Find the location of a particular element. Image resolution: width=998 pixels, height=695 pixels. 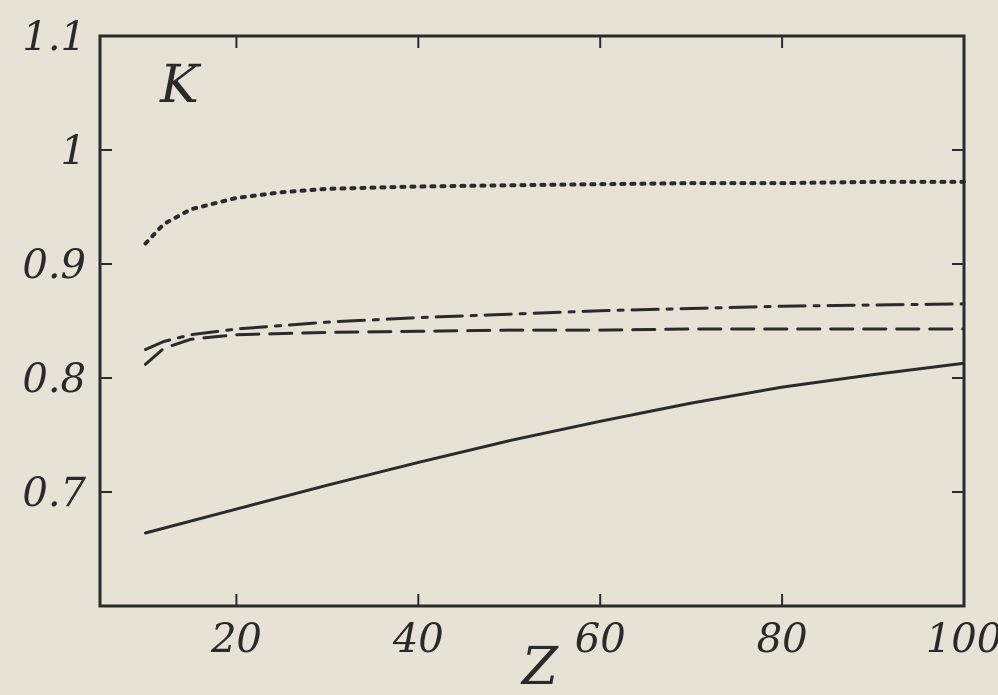

y-tick-label: 1.1 is located at coordinates (54, 37).